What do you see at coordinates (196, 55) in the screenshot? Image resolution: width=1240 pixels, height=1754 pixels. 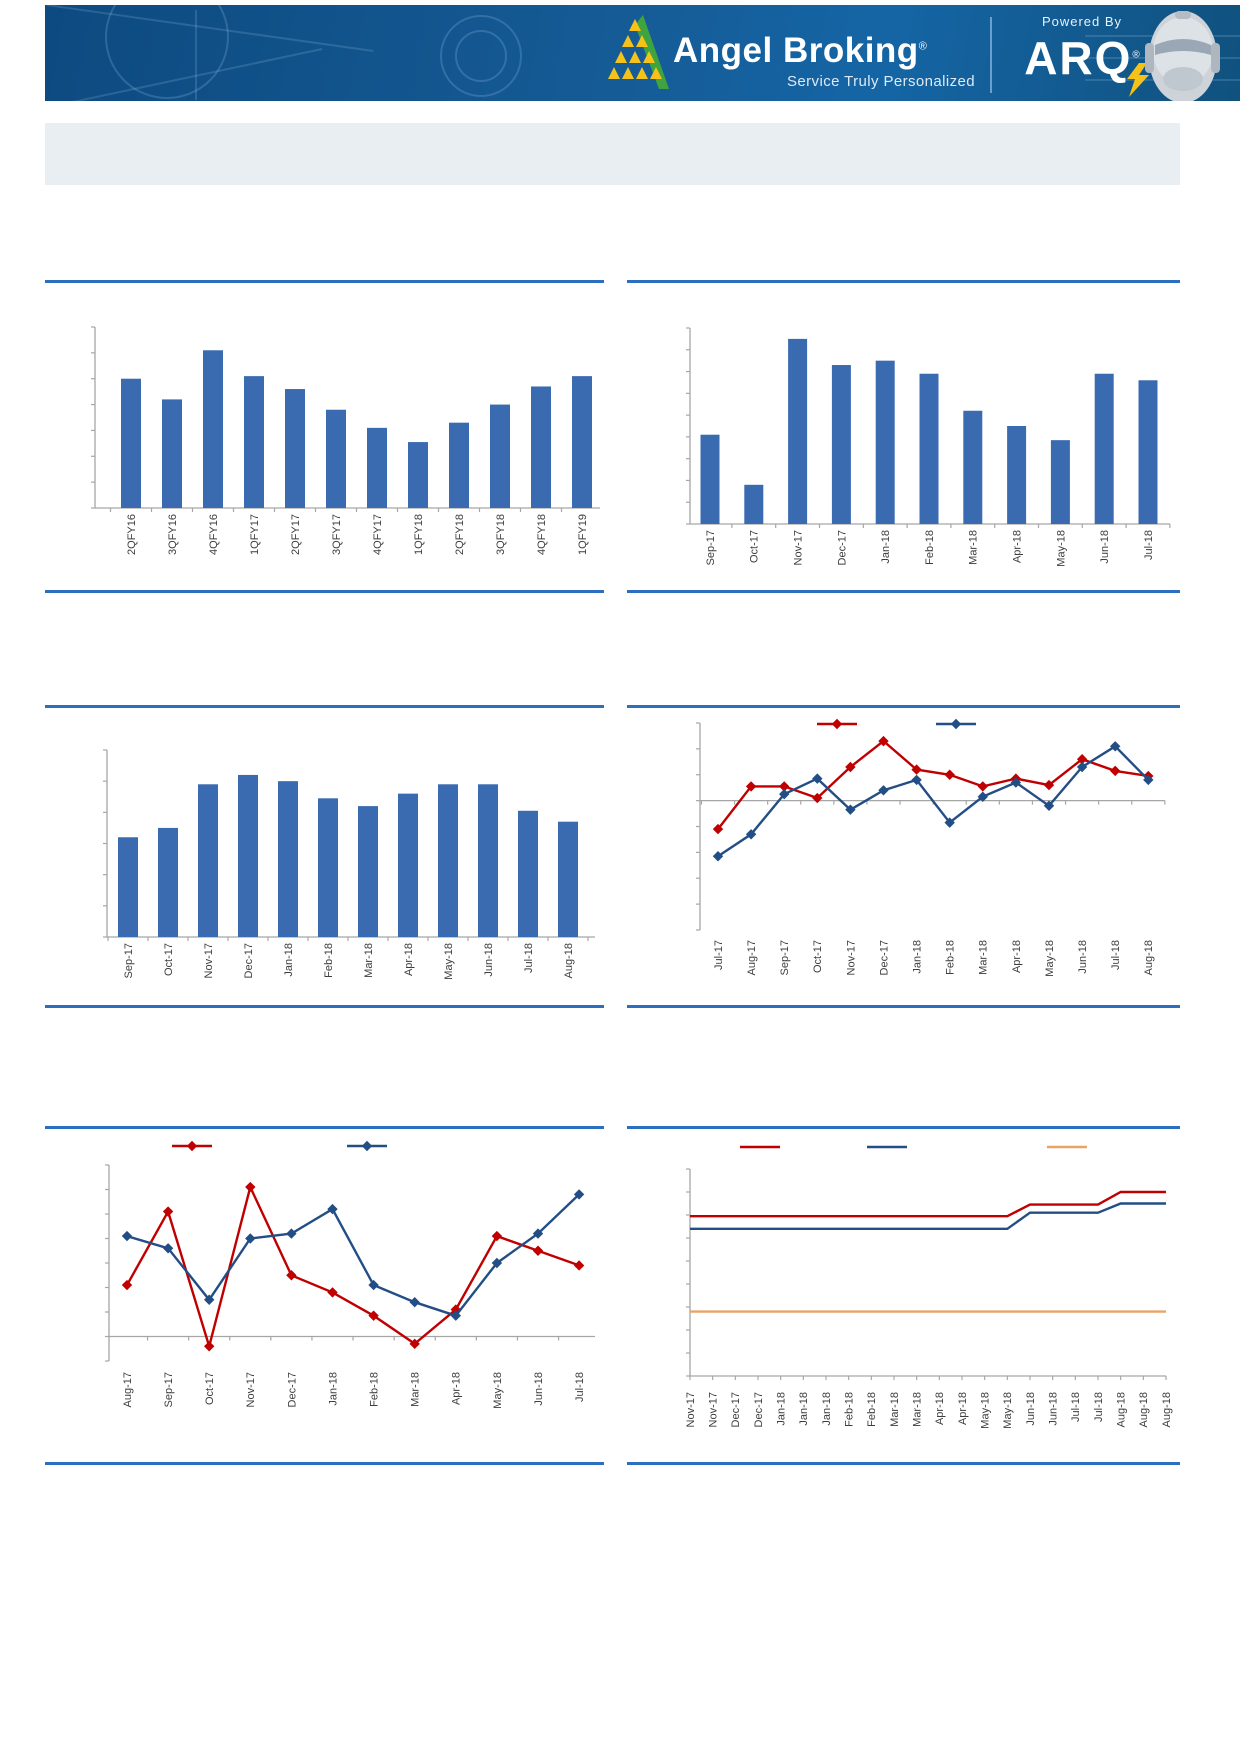 I see `circuit-pattern` at bounding box center [196, 55].